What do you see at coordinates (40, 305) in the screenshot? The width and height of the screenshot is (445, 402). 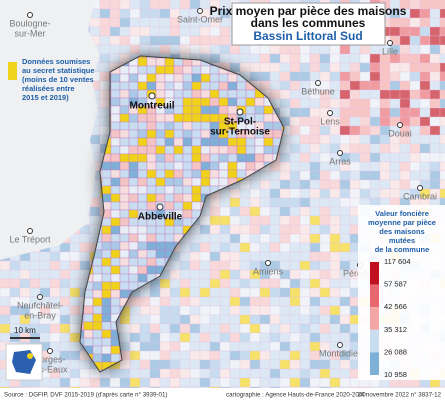 I see `city-label: Neufchâtel-` at bounding box center [40, 305].